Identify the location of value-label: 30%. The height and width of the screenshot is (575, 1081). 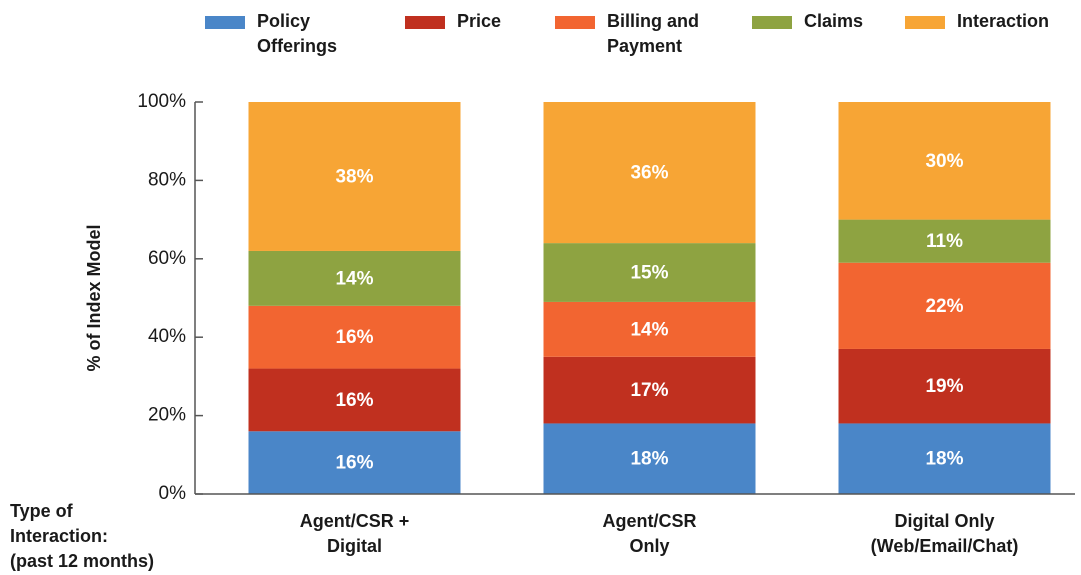
(944, 161).